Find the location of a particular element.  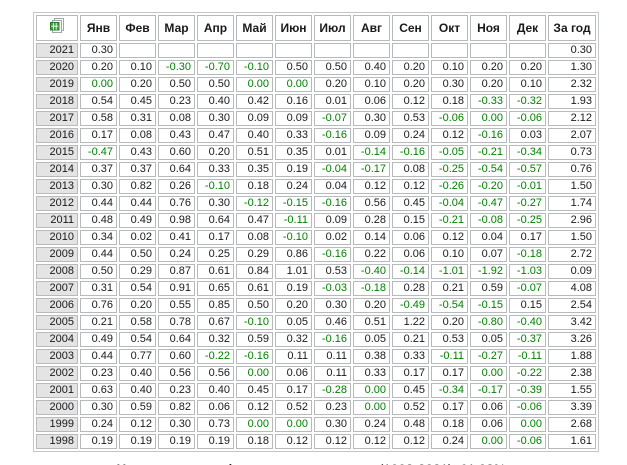

value-cell: -0.32 is located at coordinates (527, 101).